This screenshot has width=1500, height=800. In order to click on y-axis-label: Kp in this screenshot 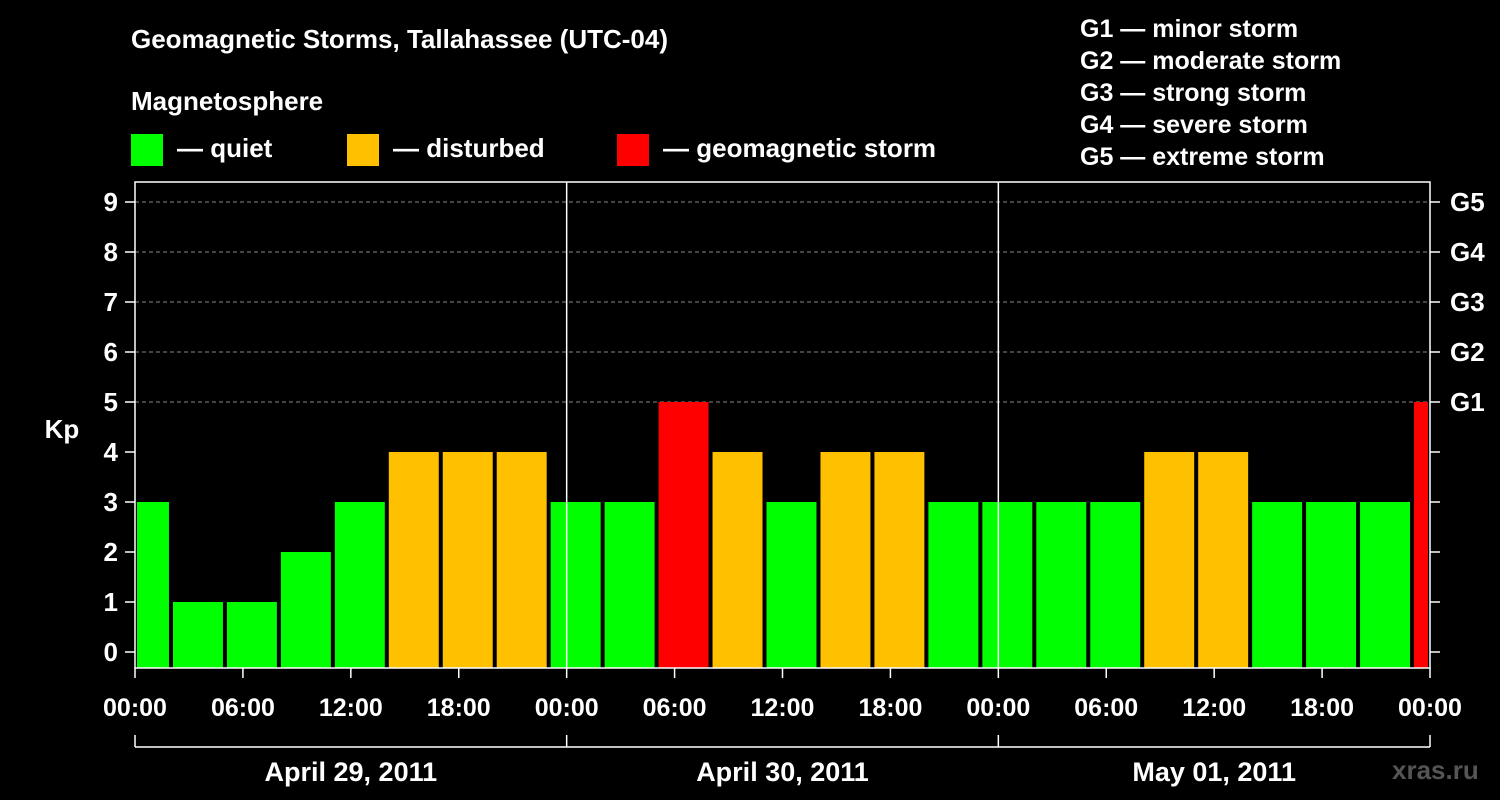, I will do `click(62, 429)`.